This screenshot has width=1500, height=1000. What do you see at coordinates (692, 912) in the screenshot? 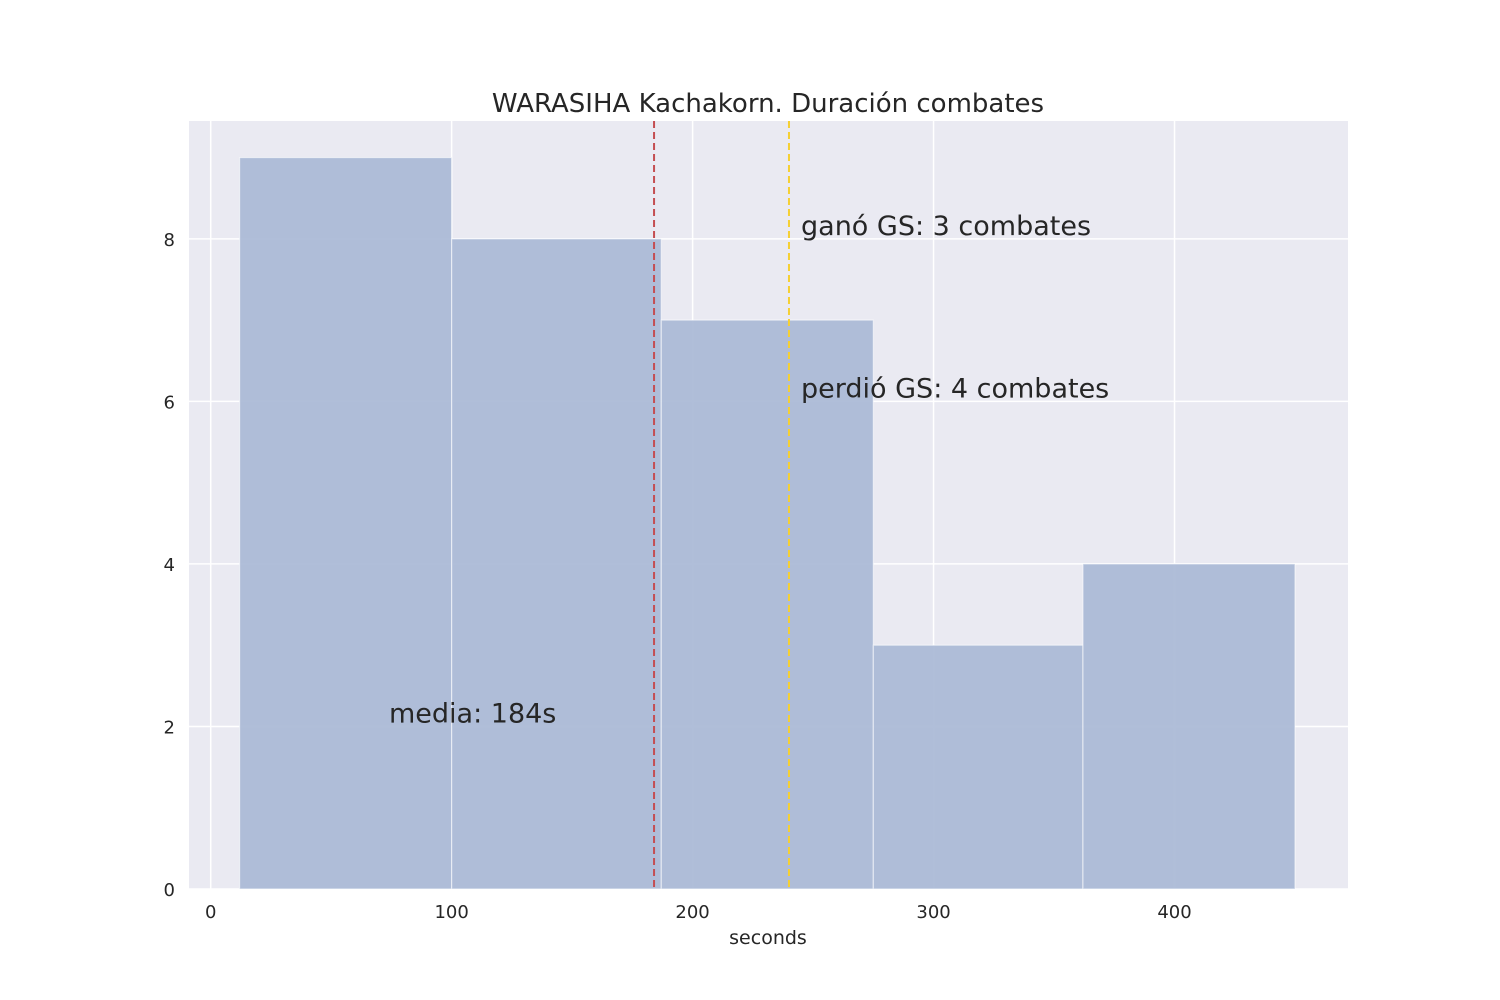
I see `x-tick-label: 200` at bounding box center [692, 912].